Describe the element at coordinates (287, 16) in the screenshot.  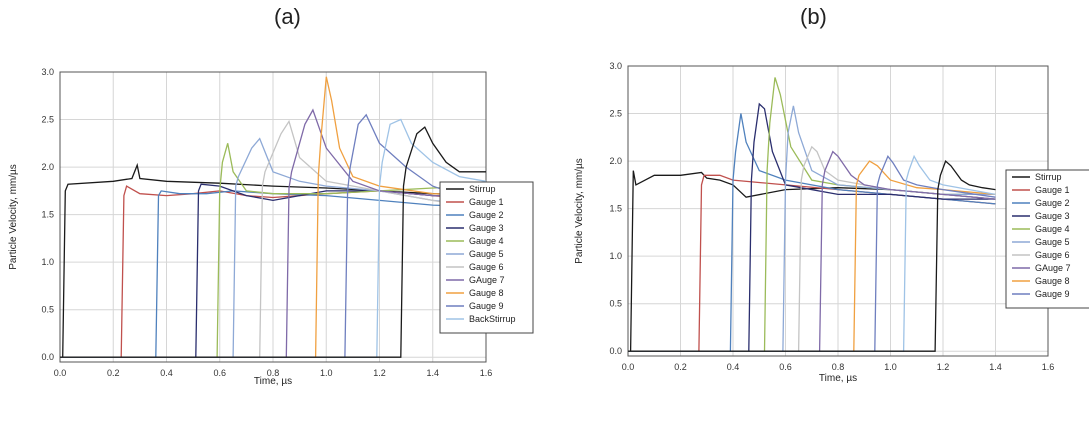
I see `panel-label-a: (a)` at that location.